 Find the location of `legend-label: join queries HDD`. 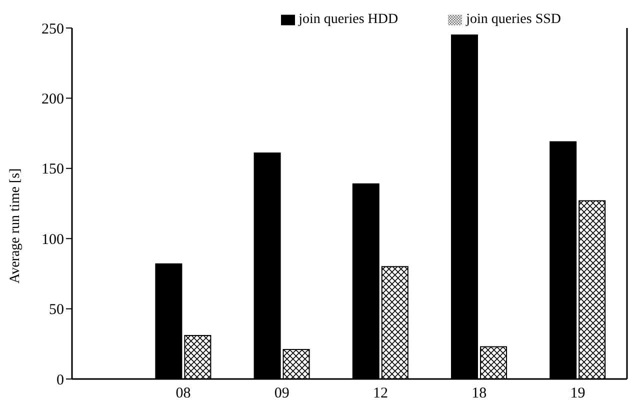

legend-label: join queries HDD is located at coordinates (348, 19).